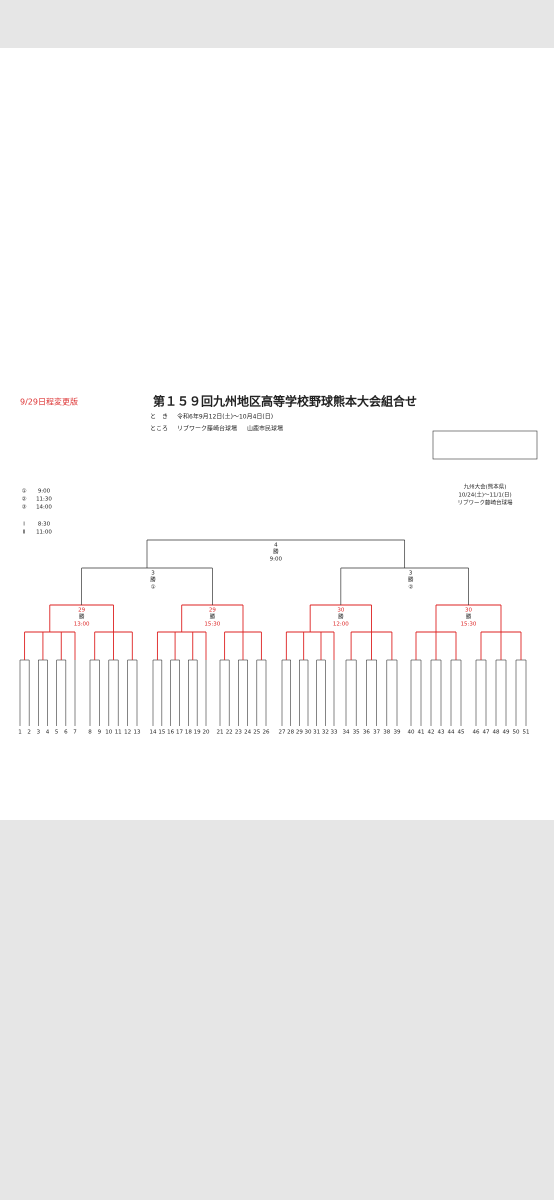 The width and height of the screenshot is (554, 1200). I want to click on title: 第１５９回九州地区高等学校野球熊本大会組合せ, so click(285, 401).